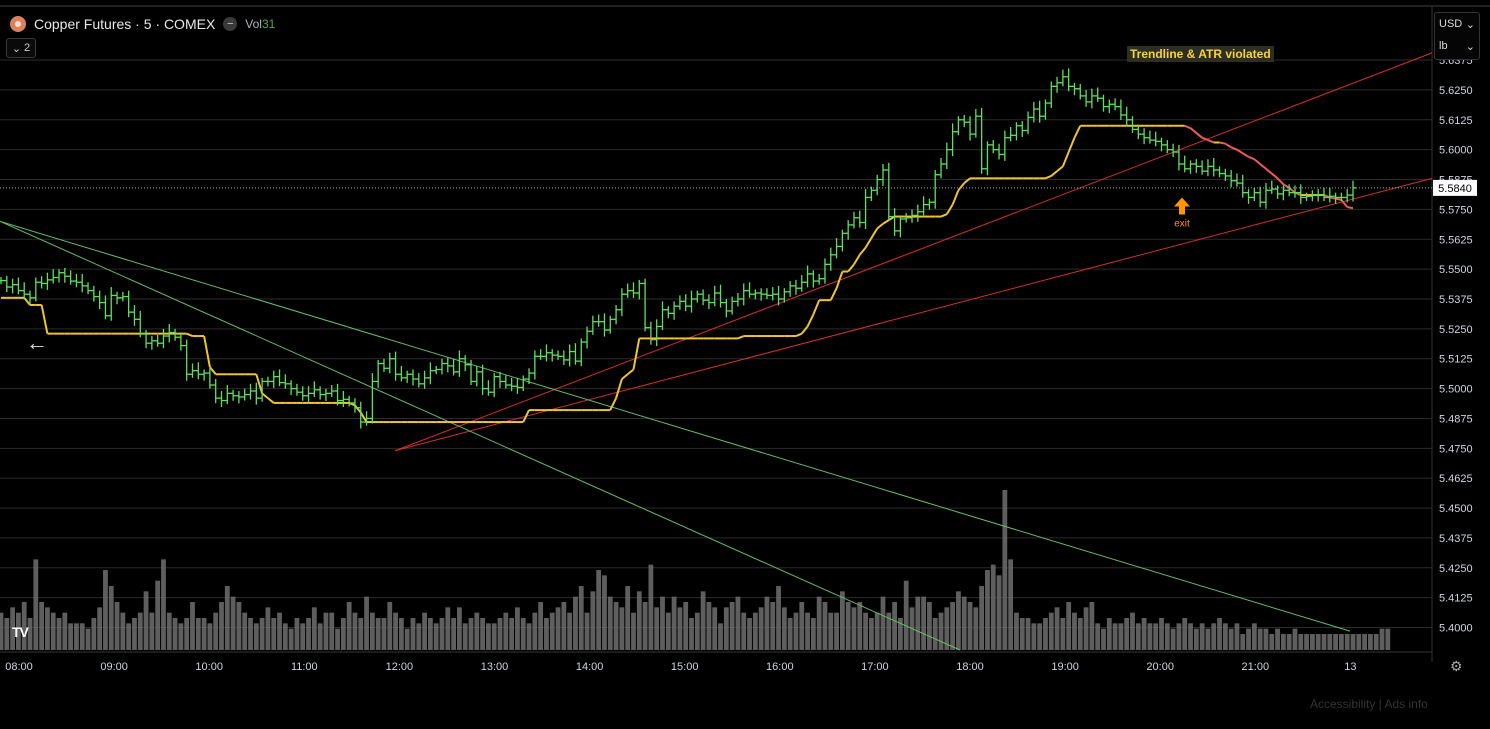 Image resolution: width=1490 pixels, height=729 pixels. Describe the element at coordinates (114, 667) in the screenshot. I see `x-tick-label: 09:00` at that location.